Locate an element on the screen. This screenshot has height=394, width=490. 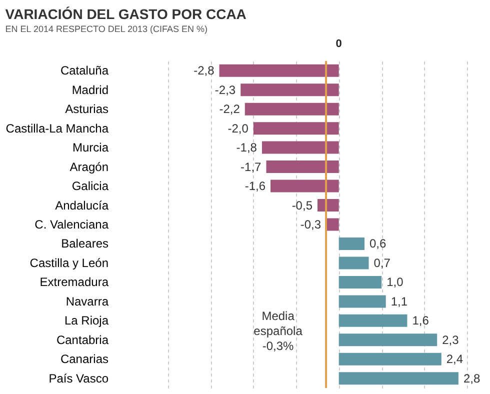
data-label: -2,0 is located at coordinates (238, 128).